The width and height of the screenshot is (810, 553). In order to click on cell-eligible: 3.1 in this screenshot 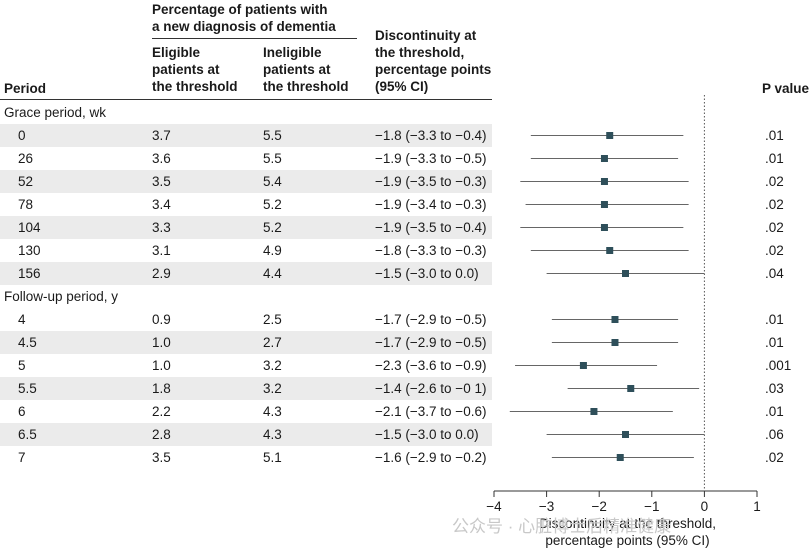, I will do `click(161, 250)`.